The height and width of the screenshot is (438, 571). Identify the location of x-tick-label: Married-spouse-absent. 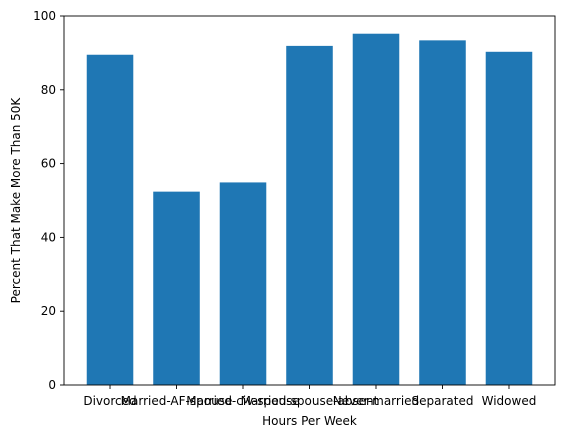
(310, 401).